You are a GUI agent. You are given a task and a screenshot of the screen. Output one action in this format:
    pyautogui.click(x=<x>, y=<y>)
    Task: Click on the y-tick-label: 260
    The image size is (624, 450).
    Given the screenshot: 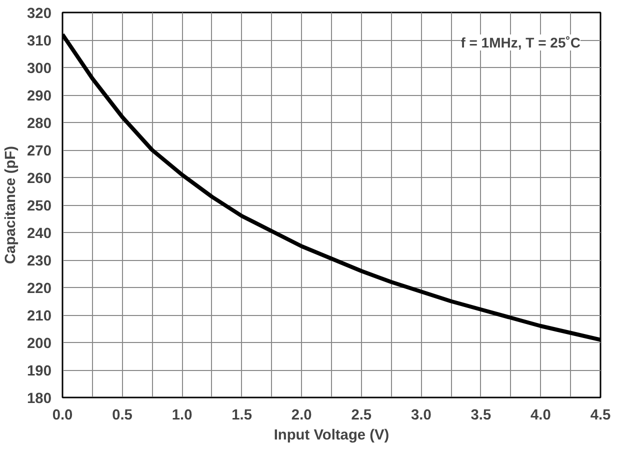 What is the action you would take?
    pyautogui.click(x=39, y=179)
    